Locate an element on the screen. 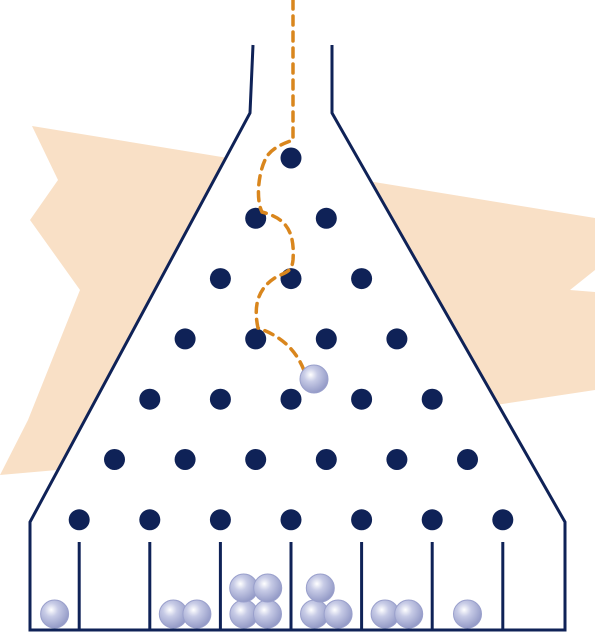  ball-path is located at coordinates (280, 187).